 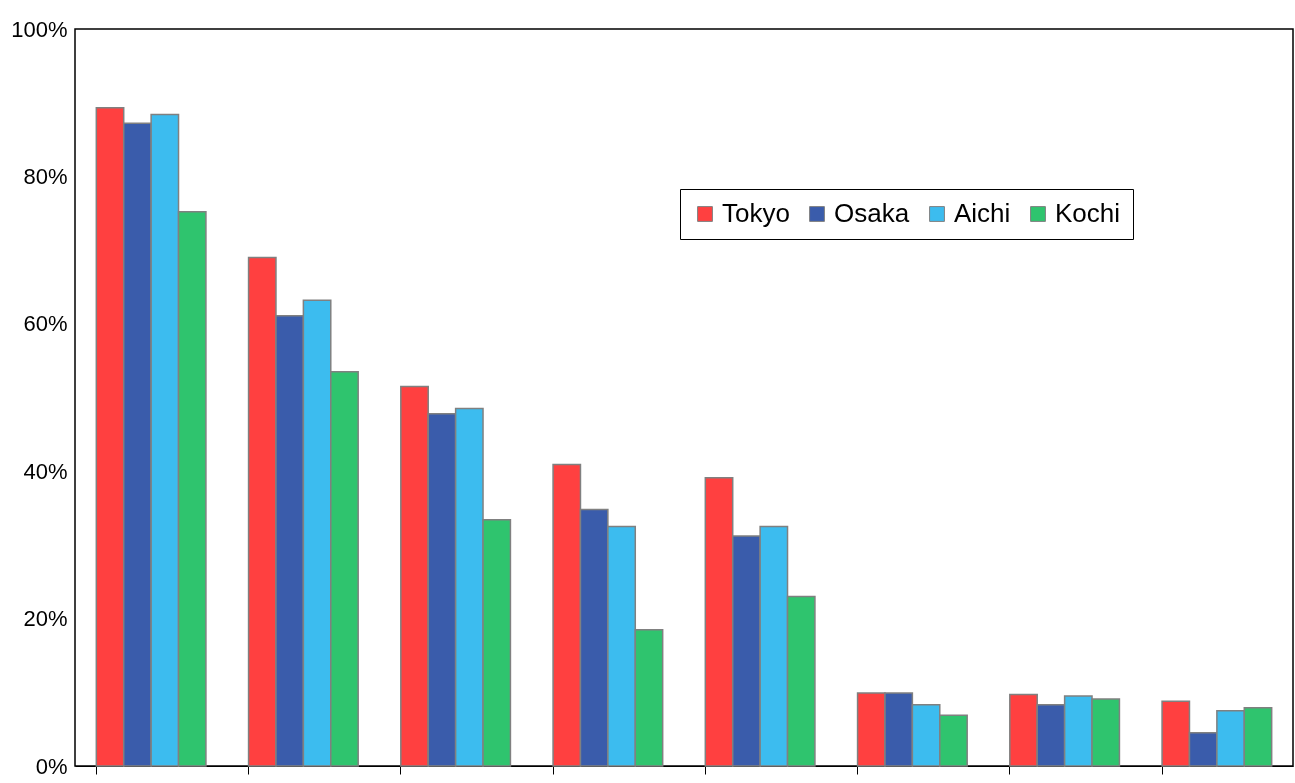 What do you see at coordinates (756, 213) in the screenshot?
I see `legend-label: Tokyo` at bounding box center [756, 213].